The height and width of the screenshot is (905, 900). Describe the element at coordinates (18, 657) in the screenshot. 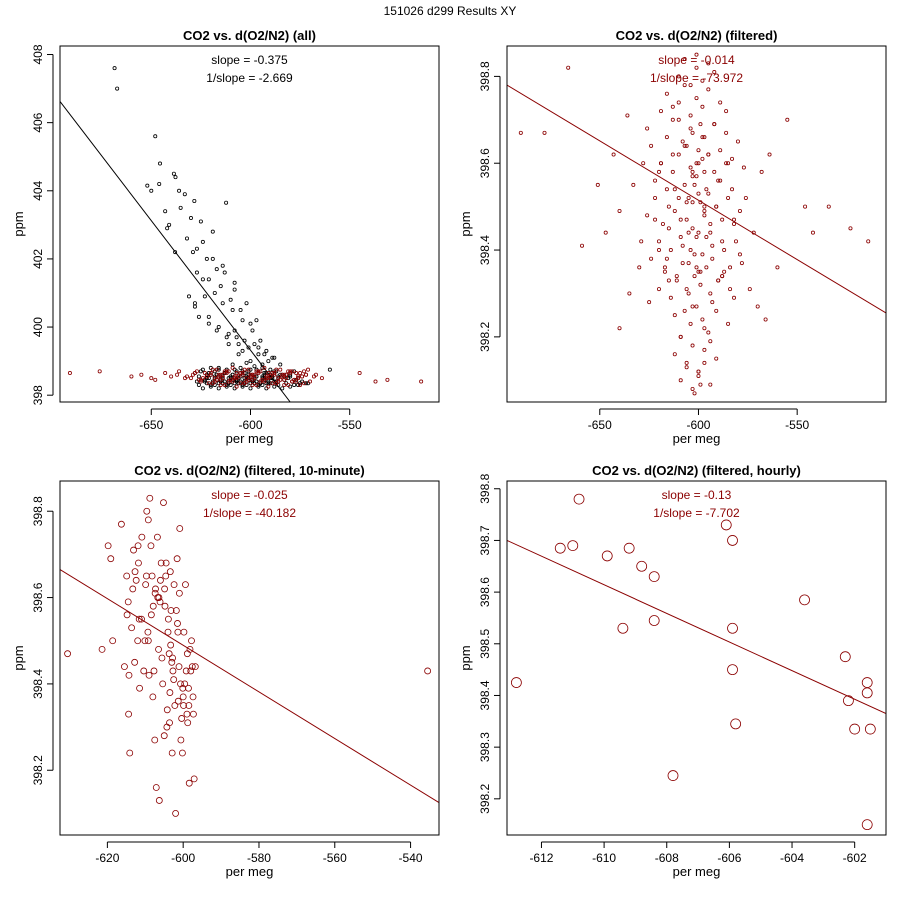

I see `y-axis-label: ppm` at that location.